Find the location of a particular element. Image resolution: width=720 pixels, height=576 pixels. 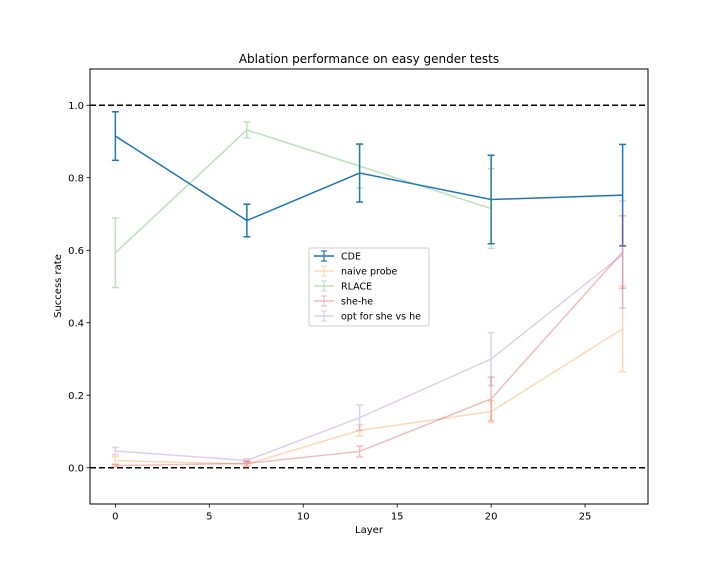

x-tick-label: 0 is located at coordinates (115, 517).